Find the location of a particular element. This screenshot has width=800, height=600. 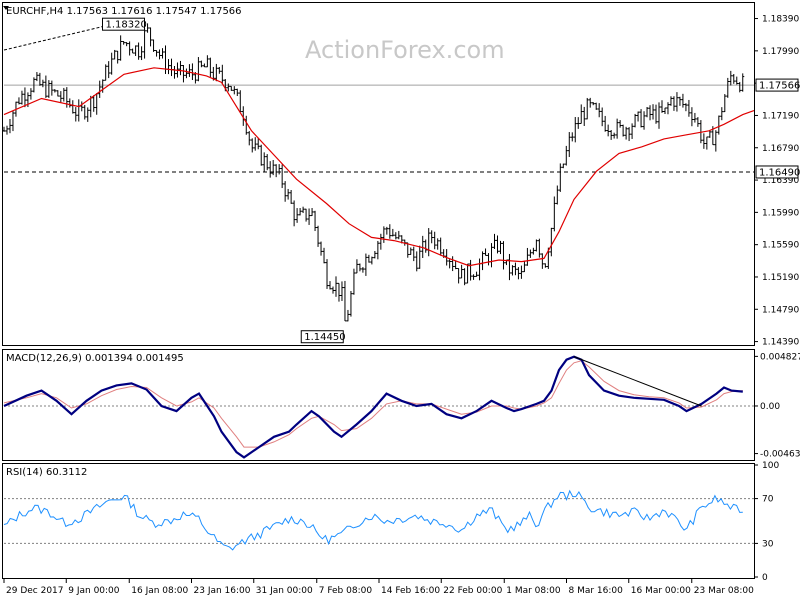

rsi-y-tick-label: 100 is located at coordinates (770, 466).